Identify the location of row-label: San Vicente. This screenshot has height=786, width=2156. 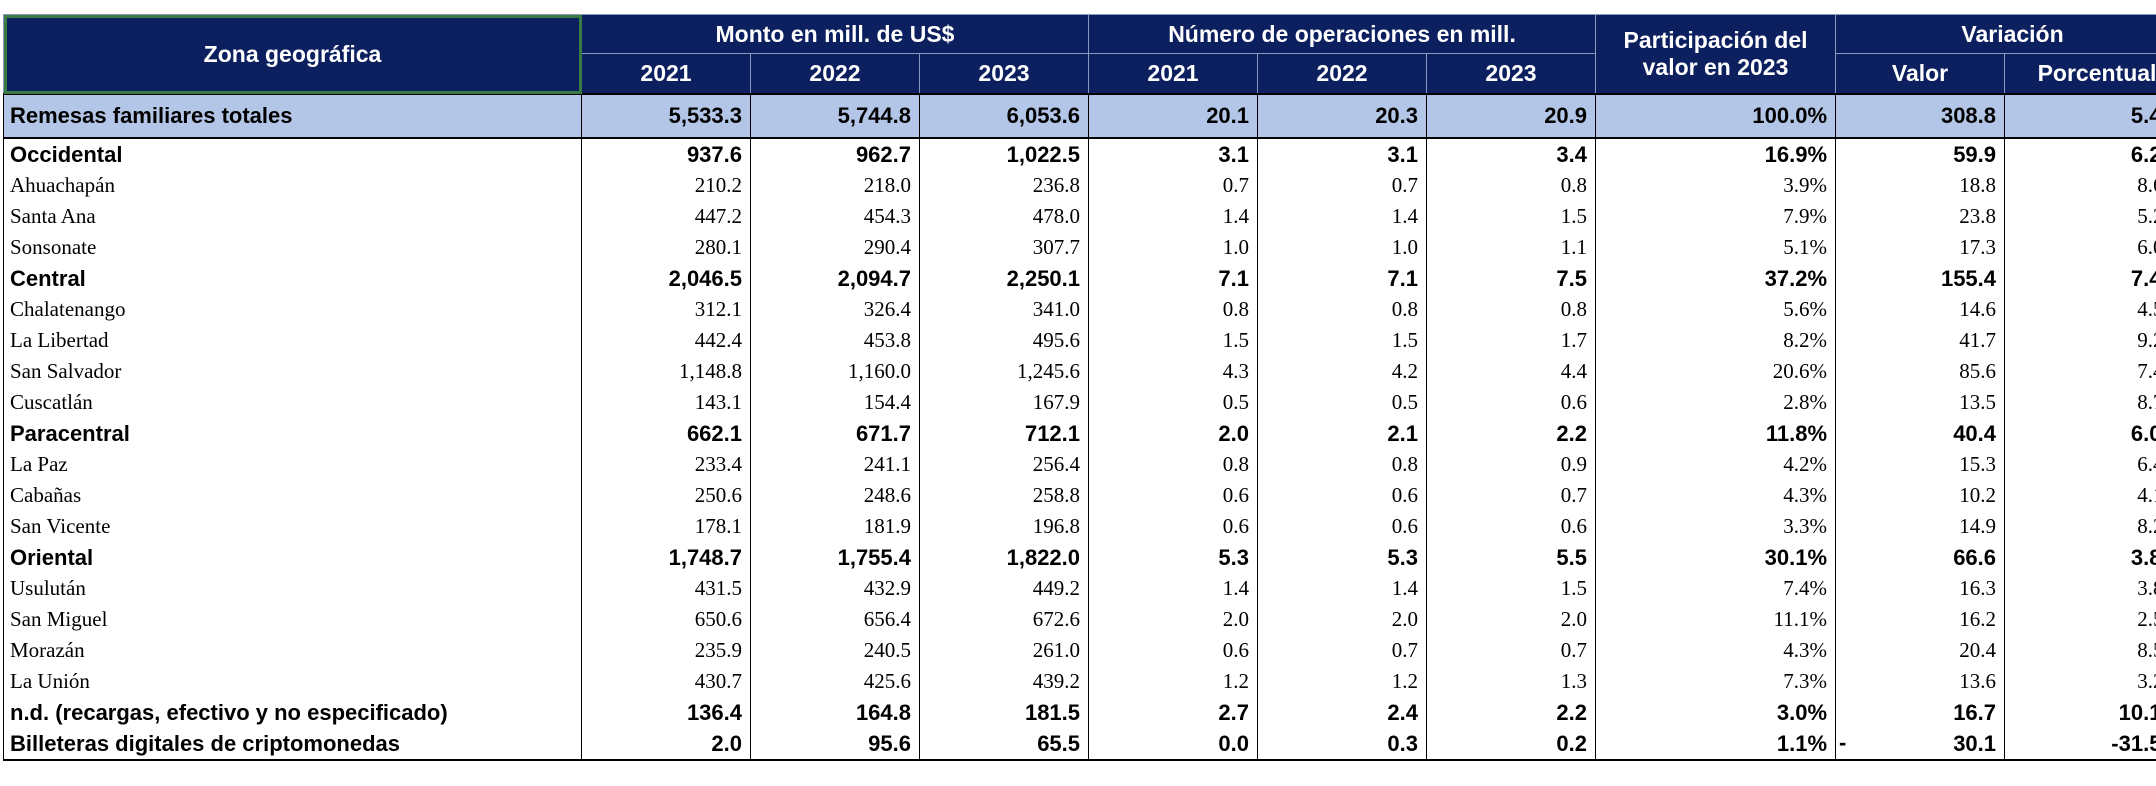
(292, 526).